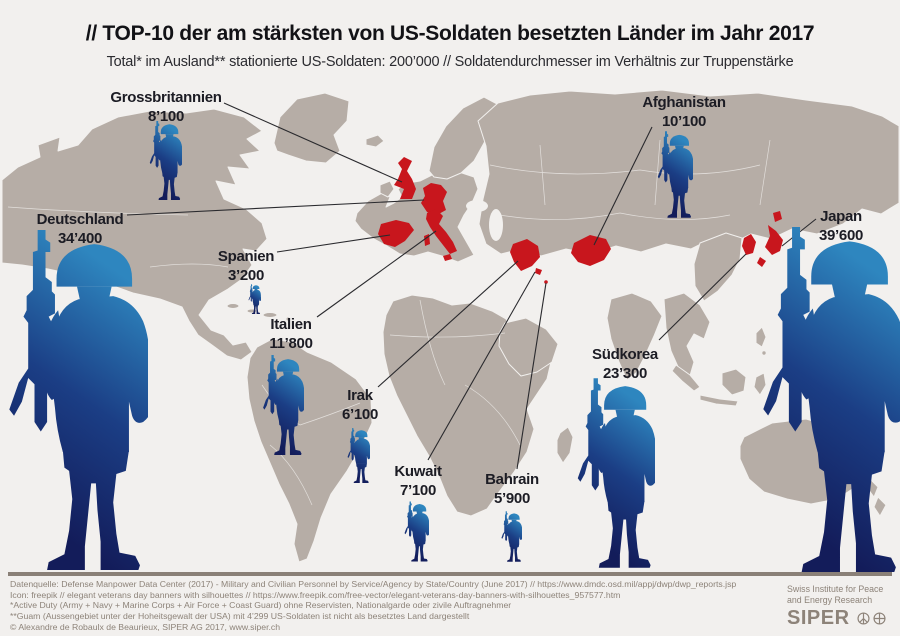 The width and height of the screenshot is (900, 636). What do you see at coordinates (879, 618) in the screenshot?
I see `energy-cross-icon` at bounding box center [879, 618].